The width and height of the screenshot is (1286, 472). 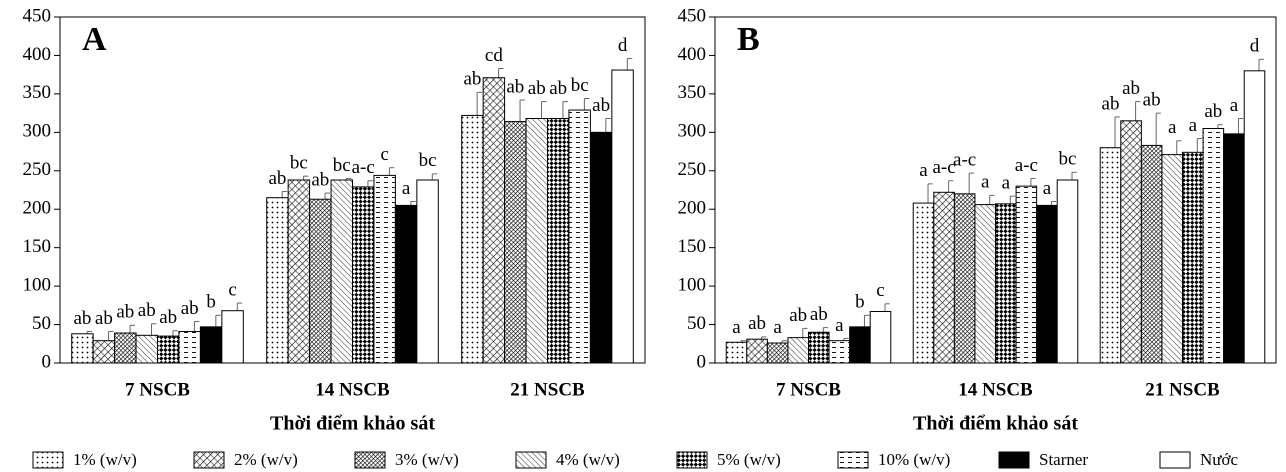 What do you see at coordinates (94, 39) in the screenshot?
I see `panel-label: A` at bounding box center [94, 39].